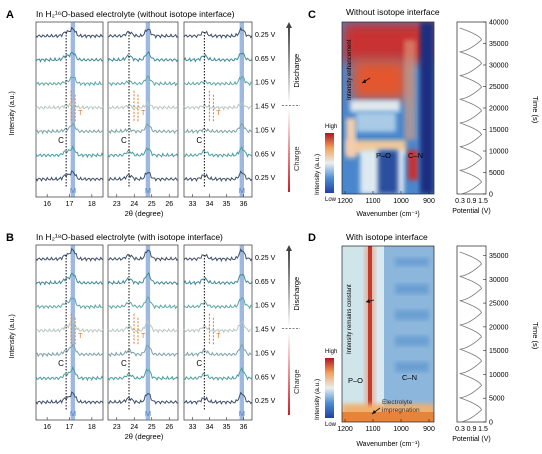 This screenshot has width=542, height=454. Describe the element at coordinates (415, 155) in the screenshot. I see `heatmap-c-cn: C–N` at that location.